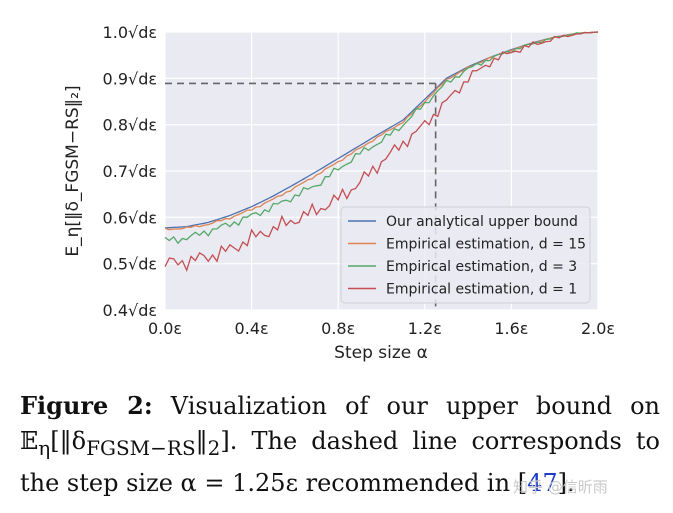  Describe the element at coordinates (130, 78) in the screenshot. I see `y-tick-label: 0.9√dε` at that location.